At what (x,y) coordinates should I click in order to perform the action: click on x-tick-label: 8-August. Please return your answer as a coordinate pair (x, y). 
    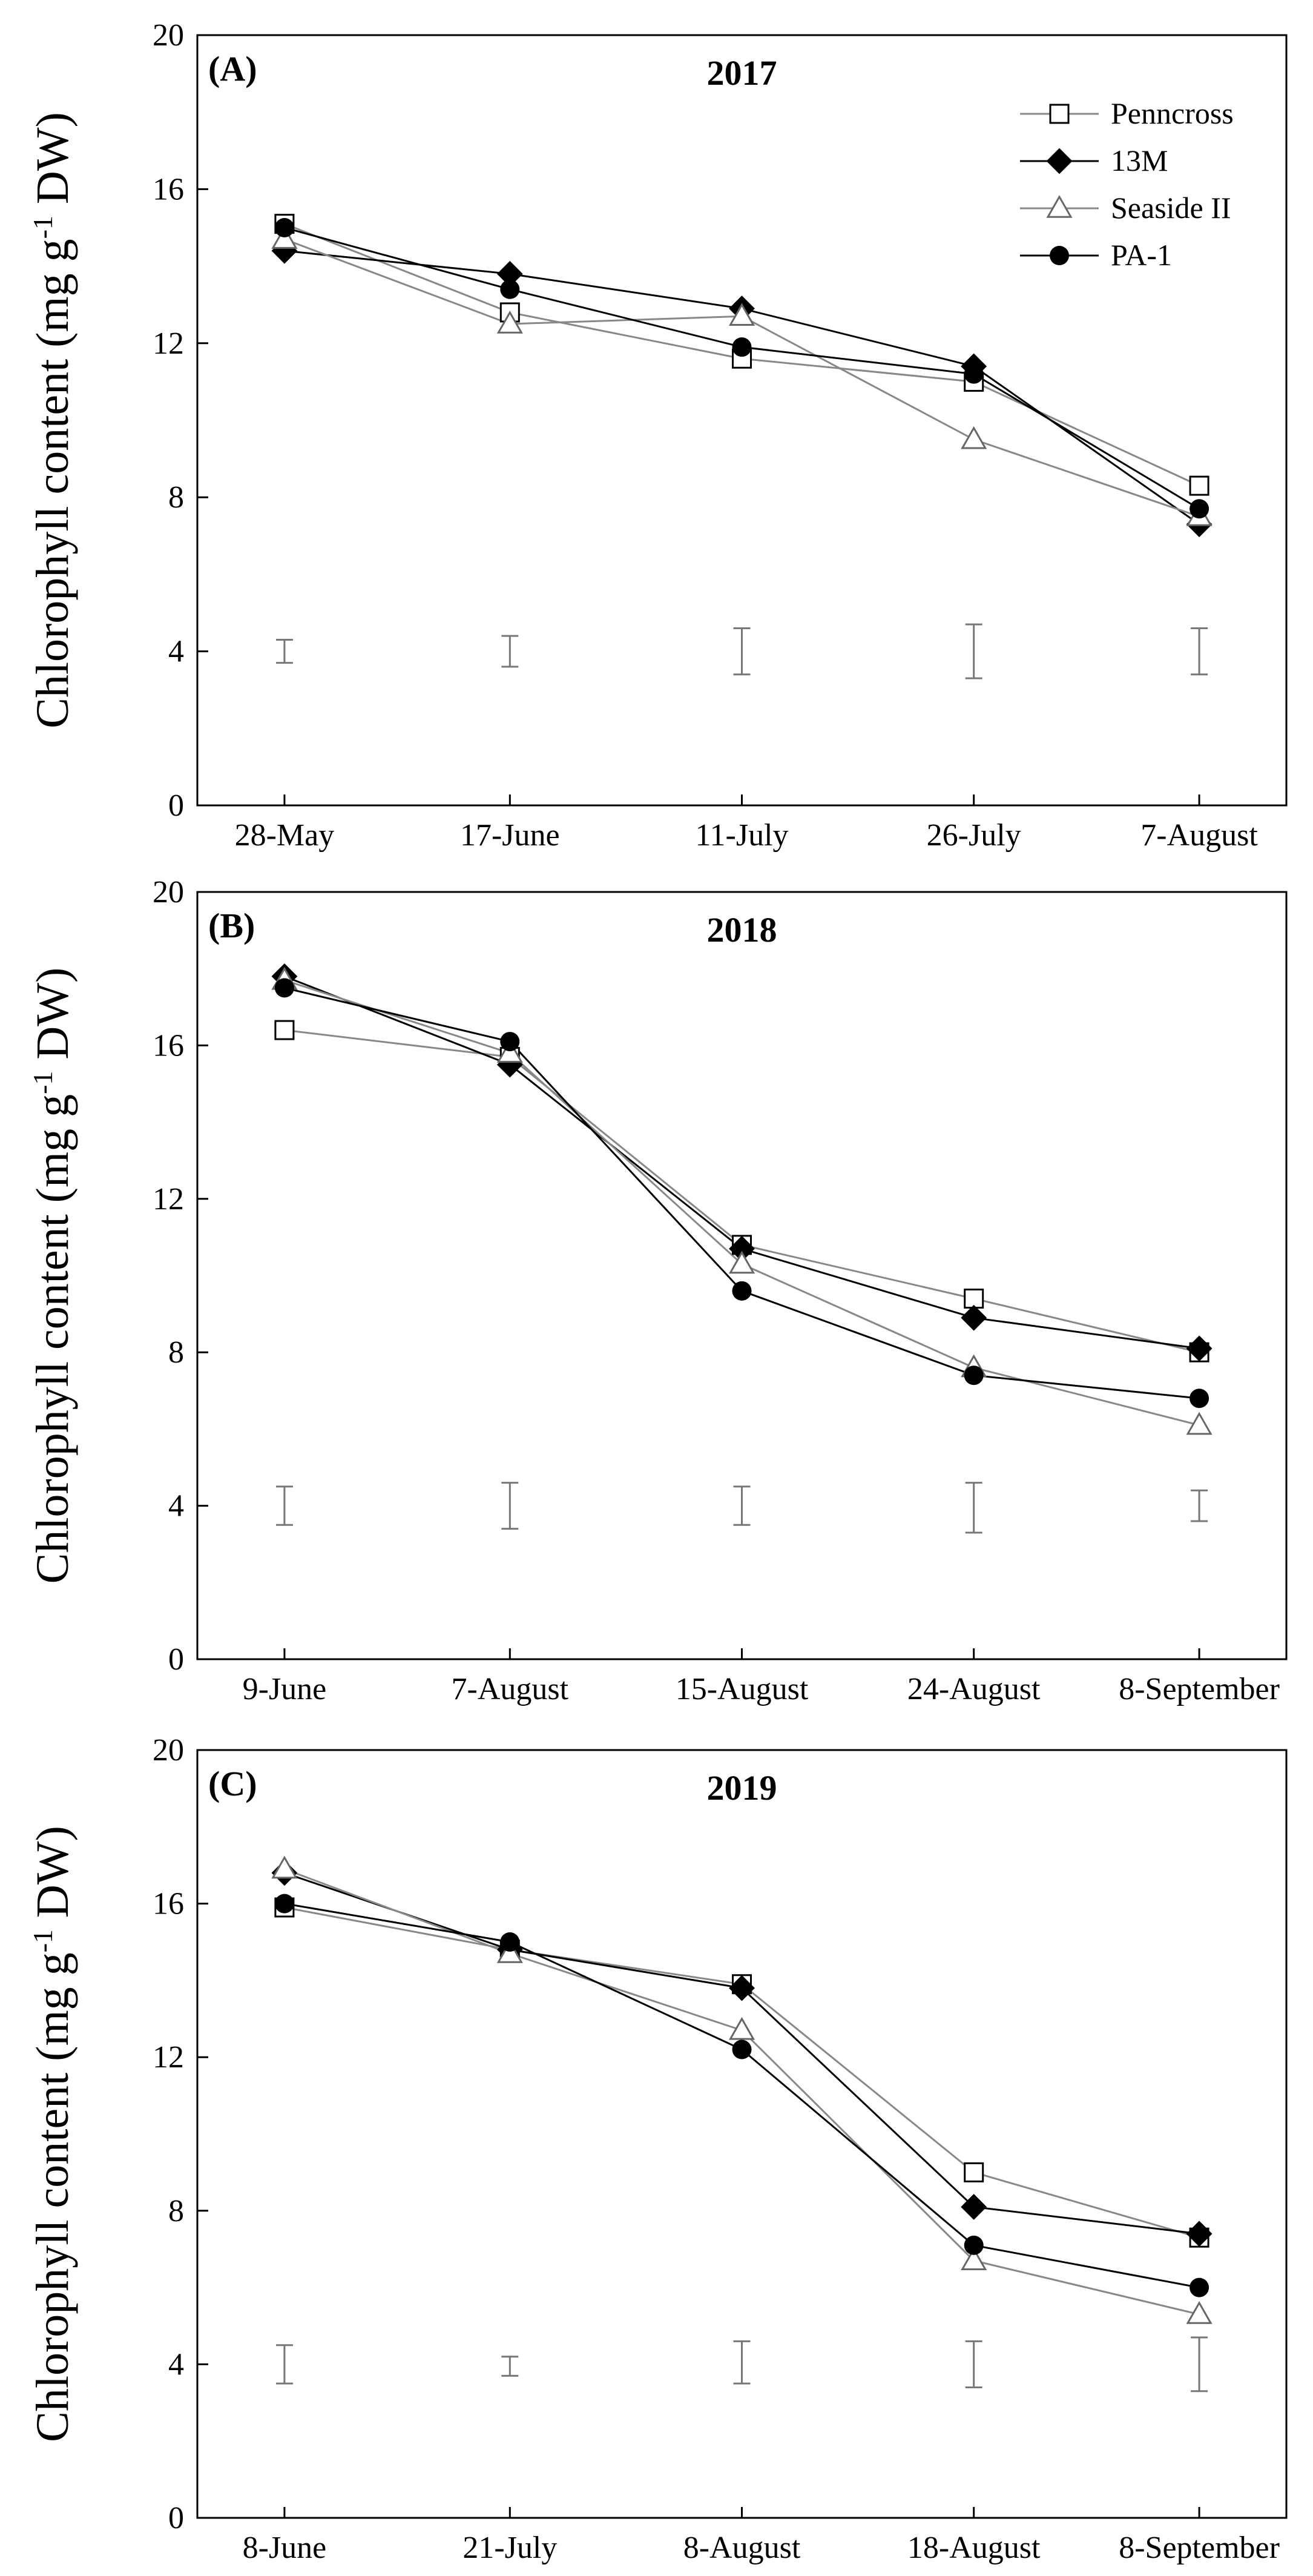
    Looking at the image, I should click on (742, 2548).